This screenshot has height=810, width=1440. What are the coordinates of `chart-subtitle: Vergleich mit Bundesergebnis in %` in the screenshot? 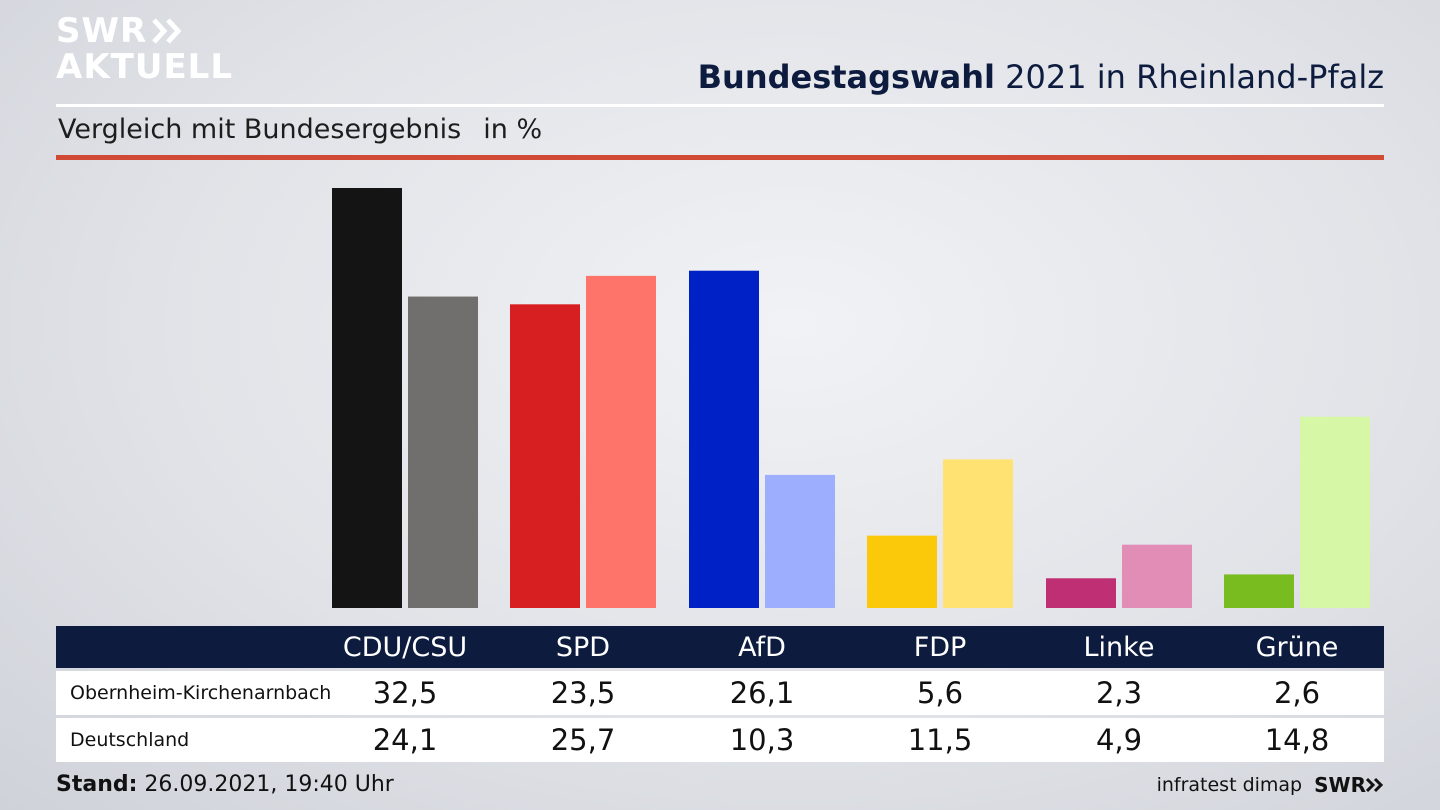 It's located at (300, 129).